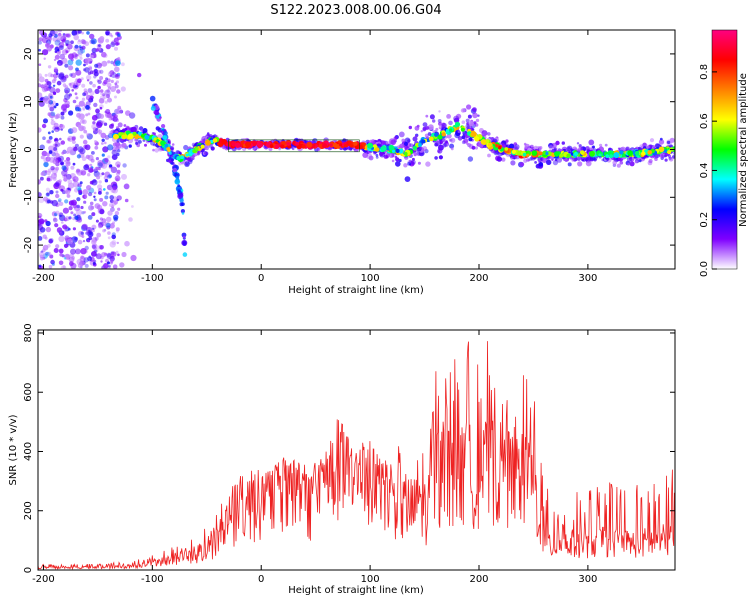  I want to click on spectrogram-x-label: Height of straight line (km), so click(356, 290).